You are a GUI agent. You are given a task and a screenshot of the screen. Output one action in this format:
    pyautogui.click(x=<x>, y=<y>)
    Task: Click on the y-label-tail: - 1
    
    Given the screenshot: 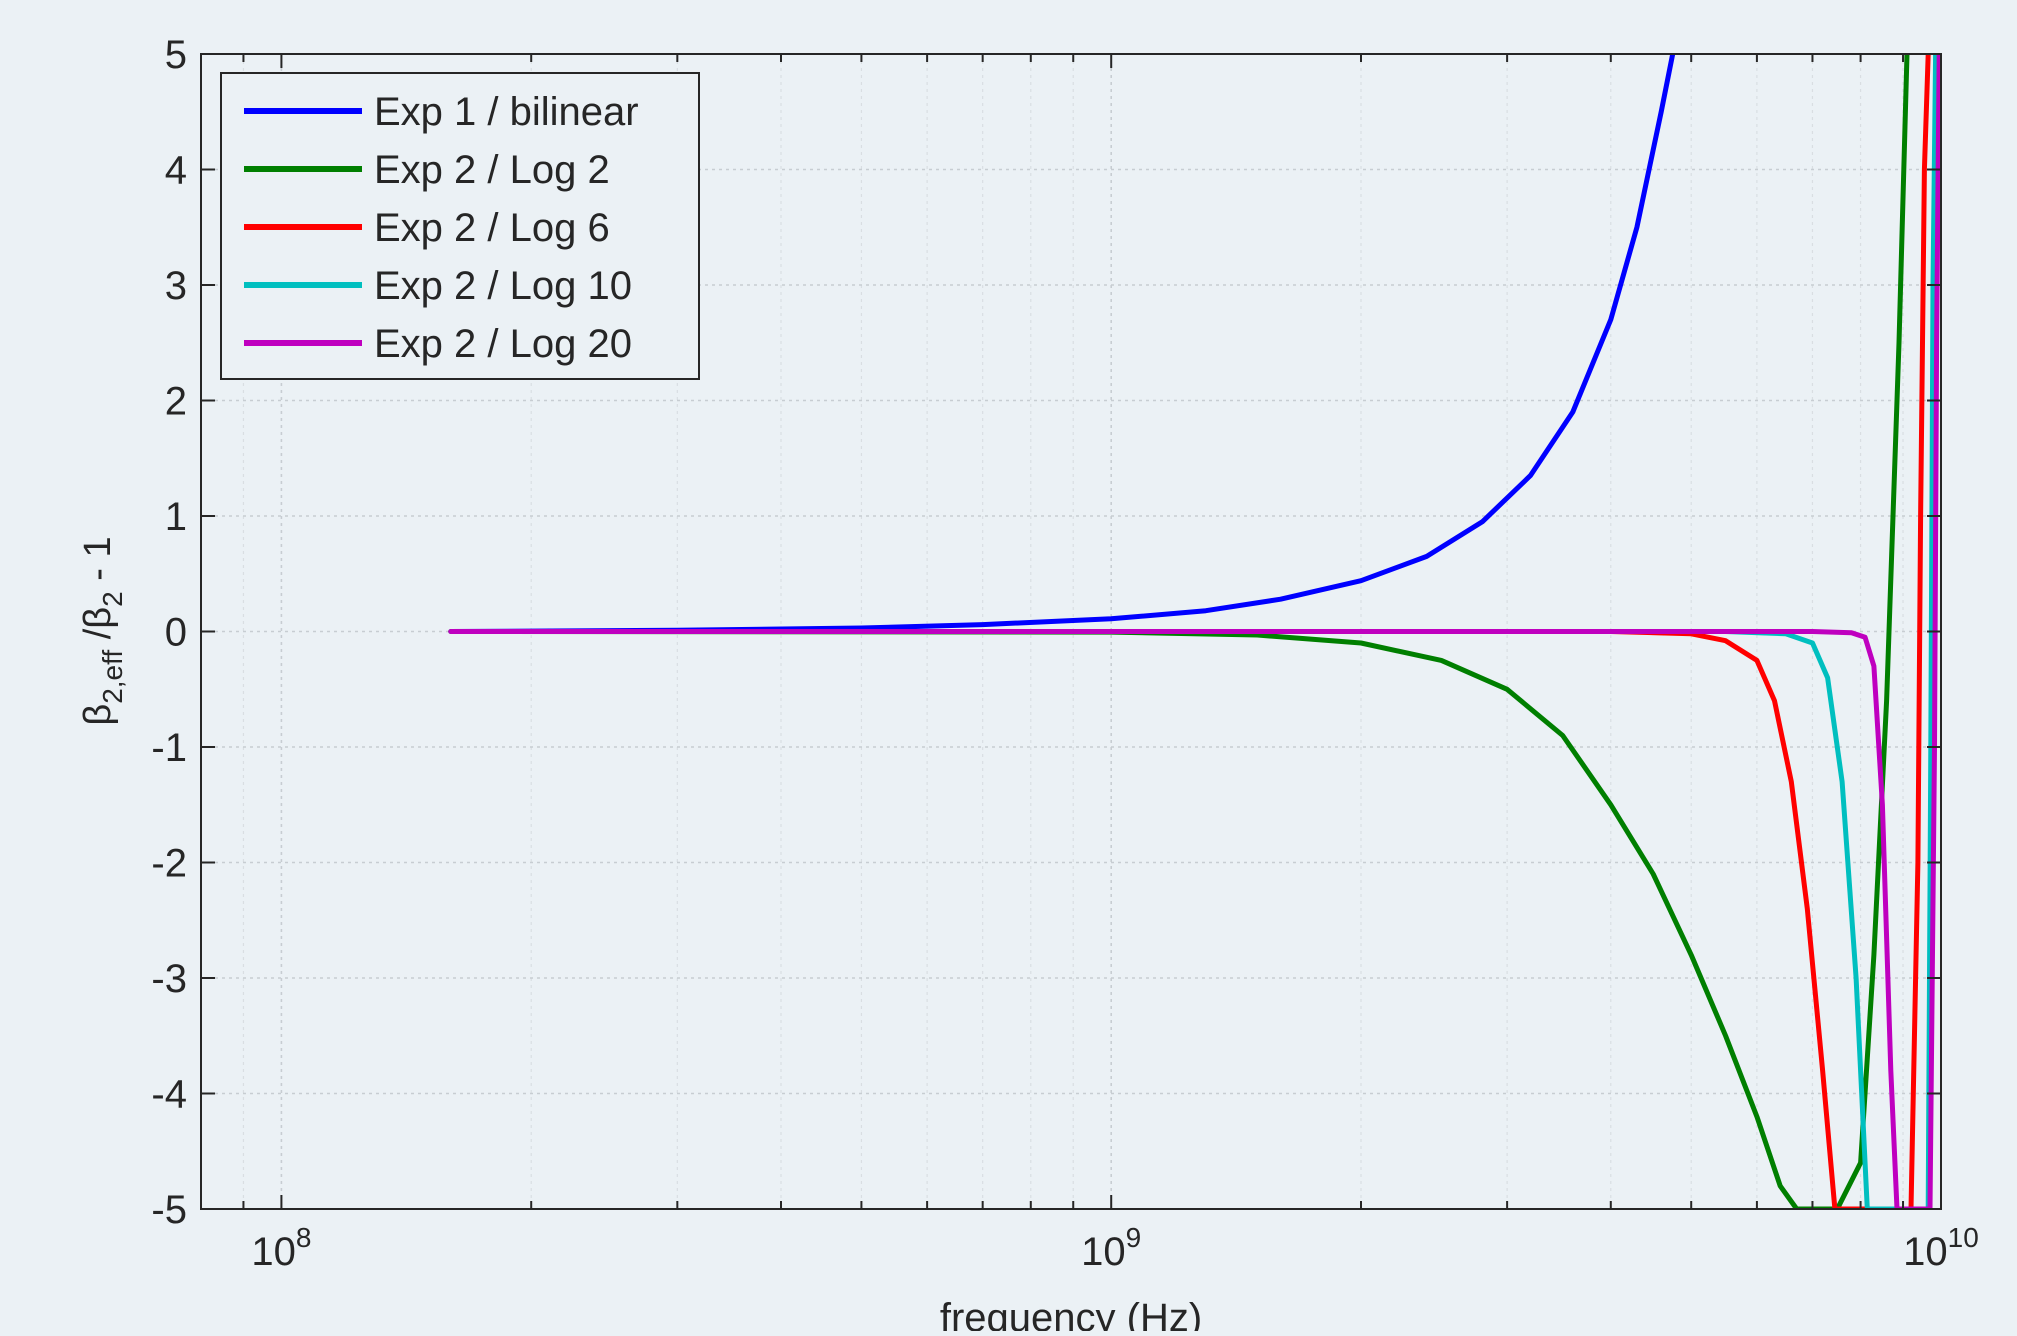 What is the action you would take?
    pyautogui.click(x=98, y=563)
    